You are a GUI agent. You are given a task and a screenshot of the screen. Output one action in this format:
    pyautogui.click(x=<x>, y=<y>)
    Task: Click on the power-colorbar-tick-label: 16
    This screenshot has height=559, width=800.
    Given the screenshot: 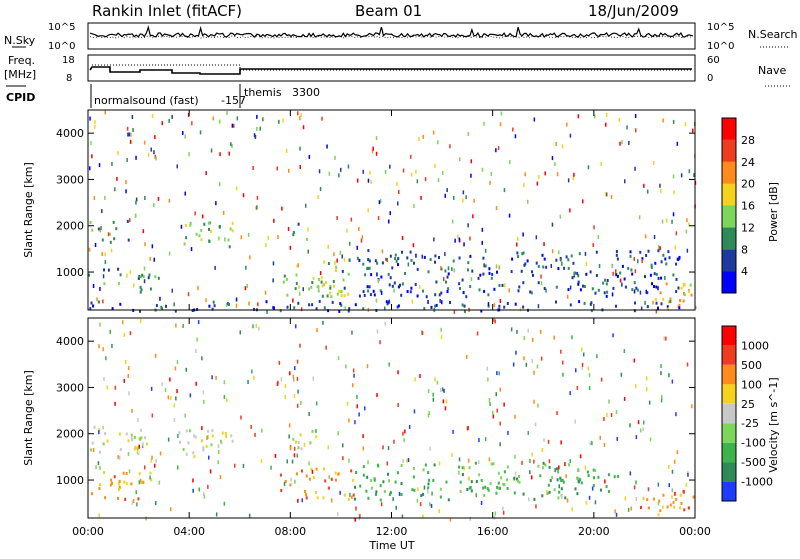 What is the action you would take?
    pyautogui.click(x=748, y=206)
    